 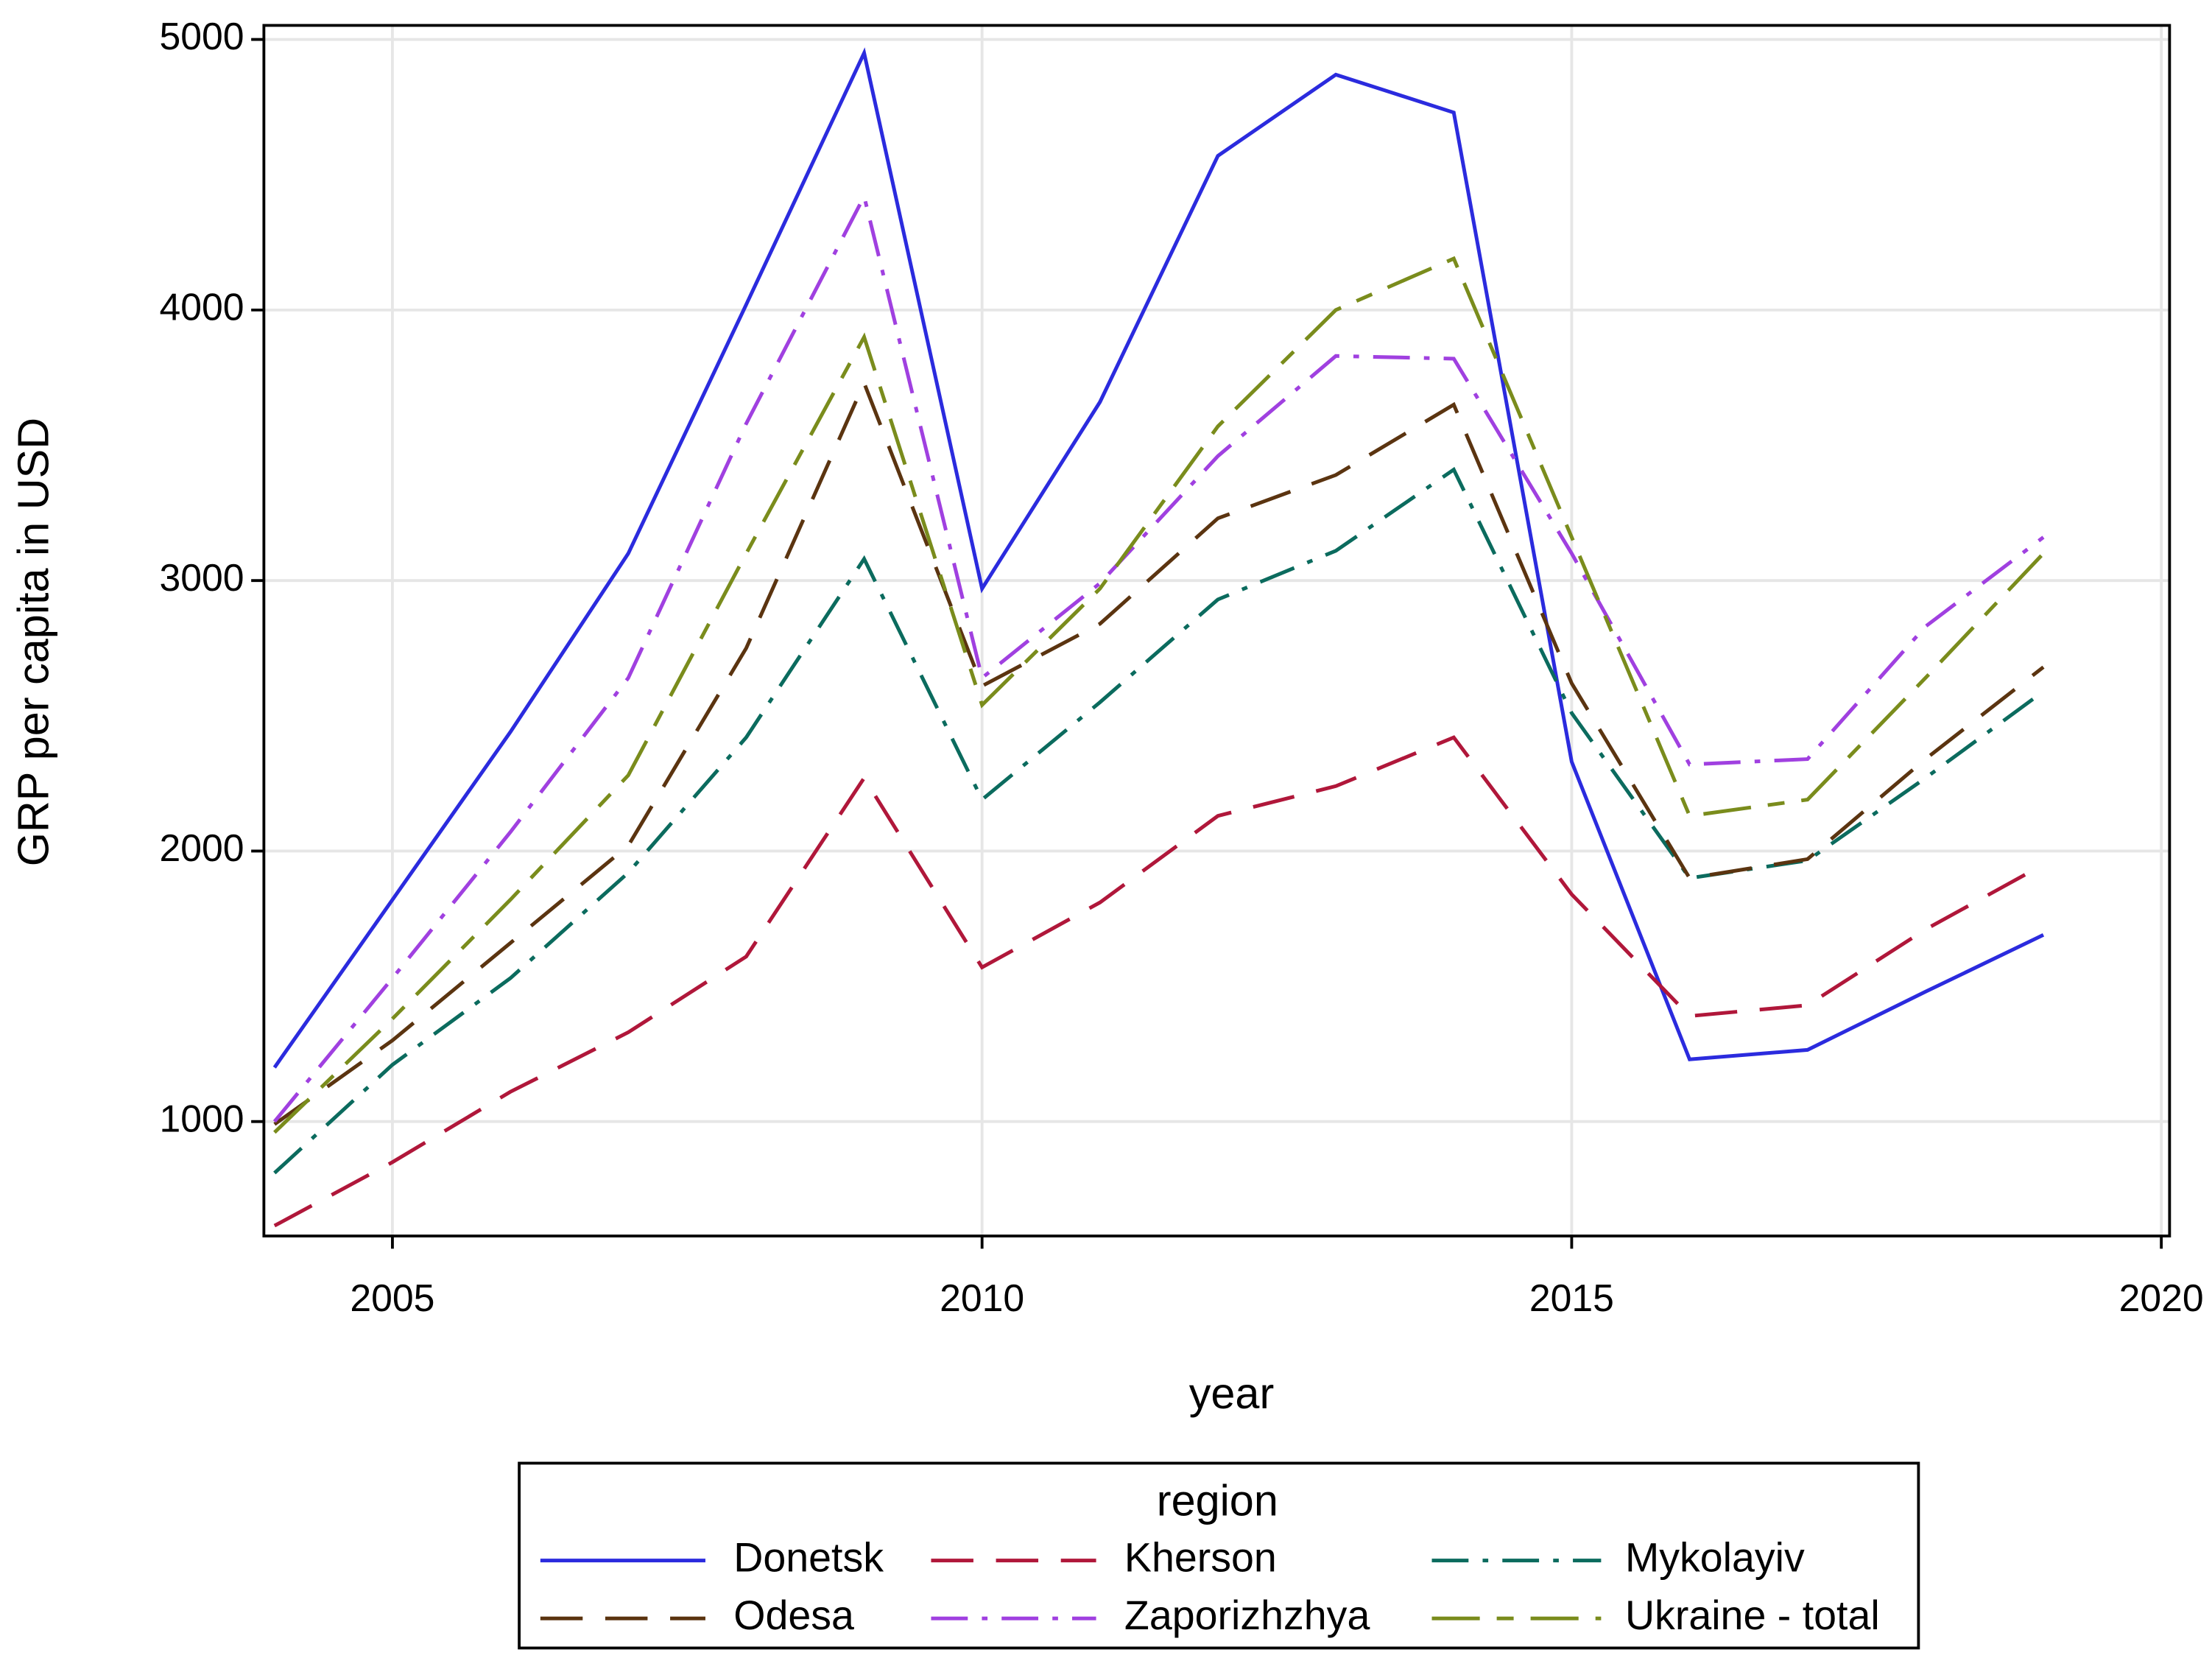 What do you see at coordinates (202, 36) in the screenshot?
I see `y-tick-label: 5000` at bounding box center [202, 36].